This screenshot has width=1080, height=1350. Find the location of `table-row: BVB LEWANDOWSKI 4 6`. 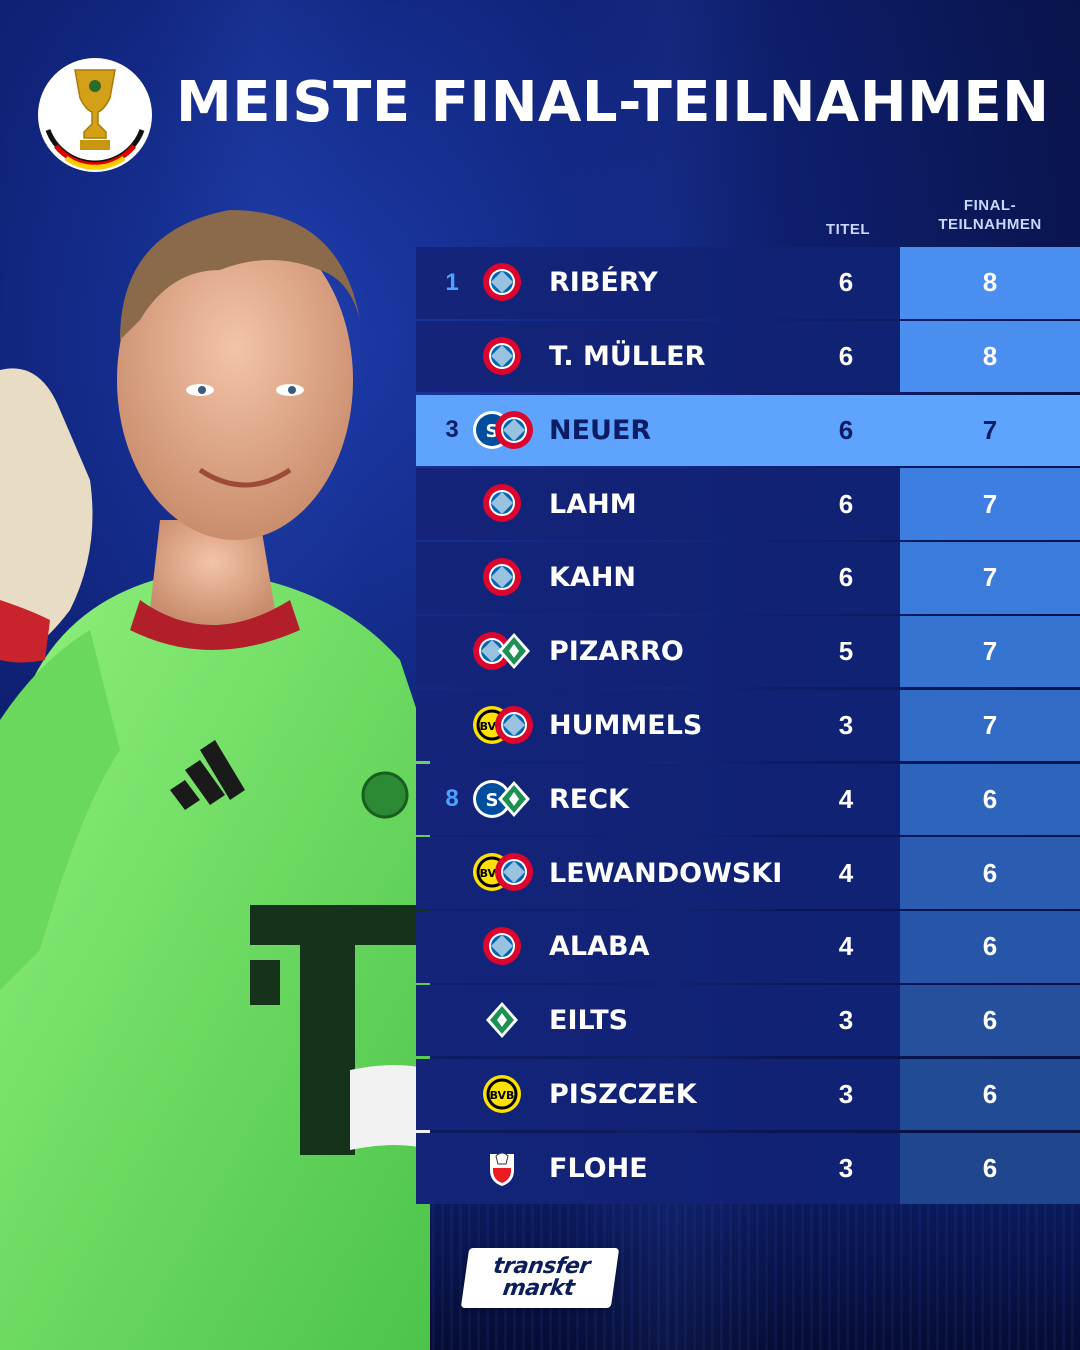

table-row: BVB LEWANDOWSKI 4 6 is located at coordinates (748, 873).